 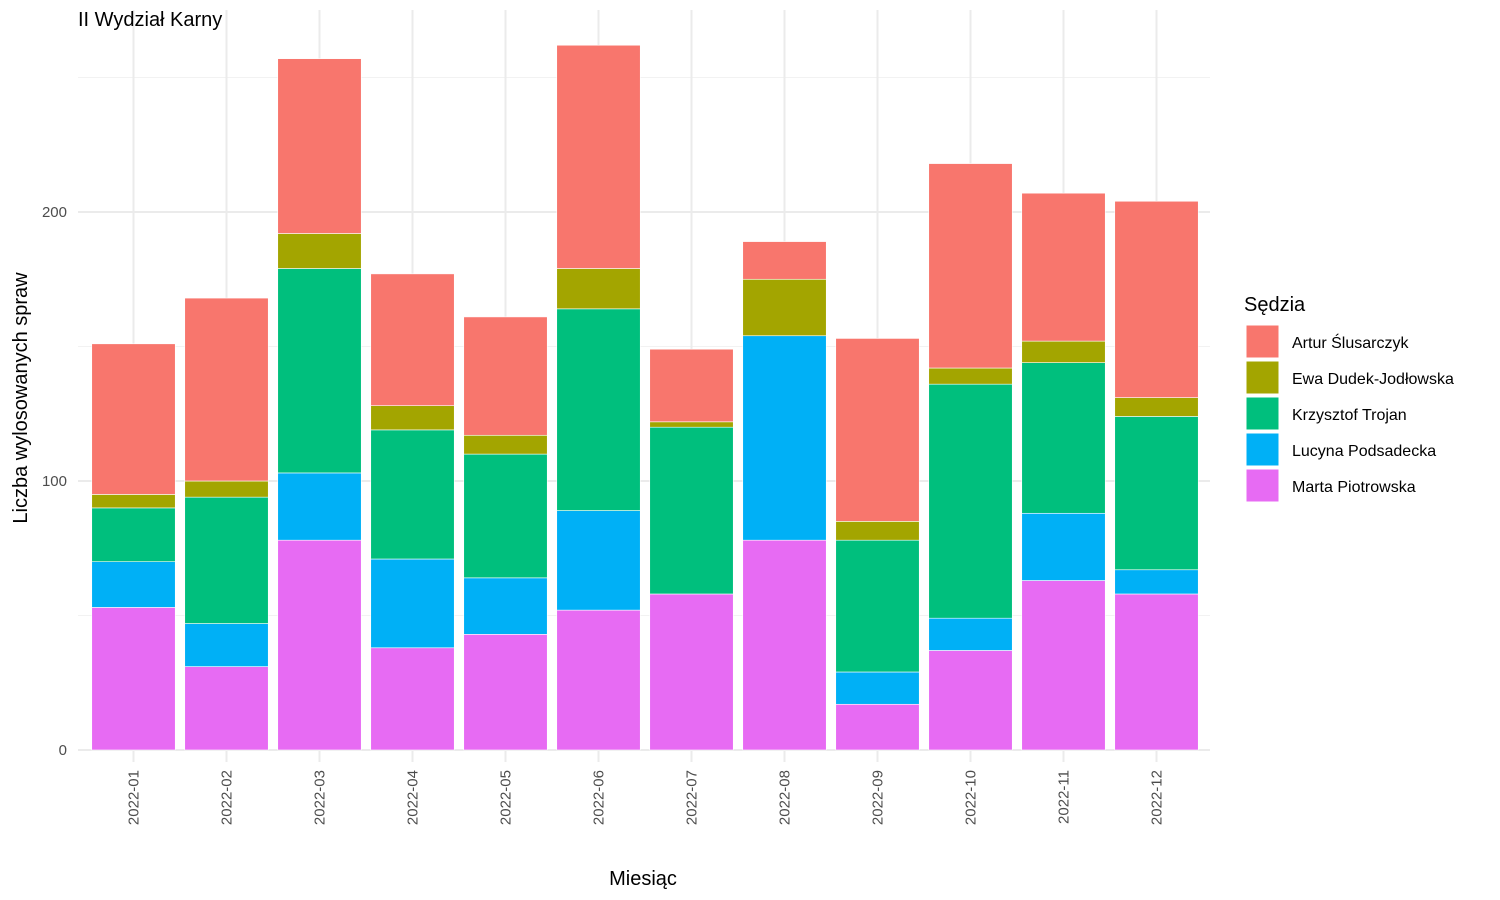 What do you see at coordinates (1064, 797) in the screenshot?
I see `x-tick-label: 2022-11` at bounding box center [1064, 797].